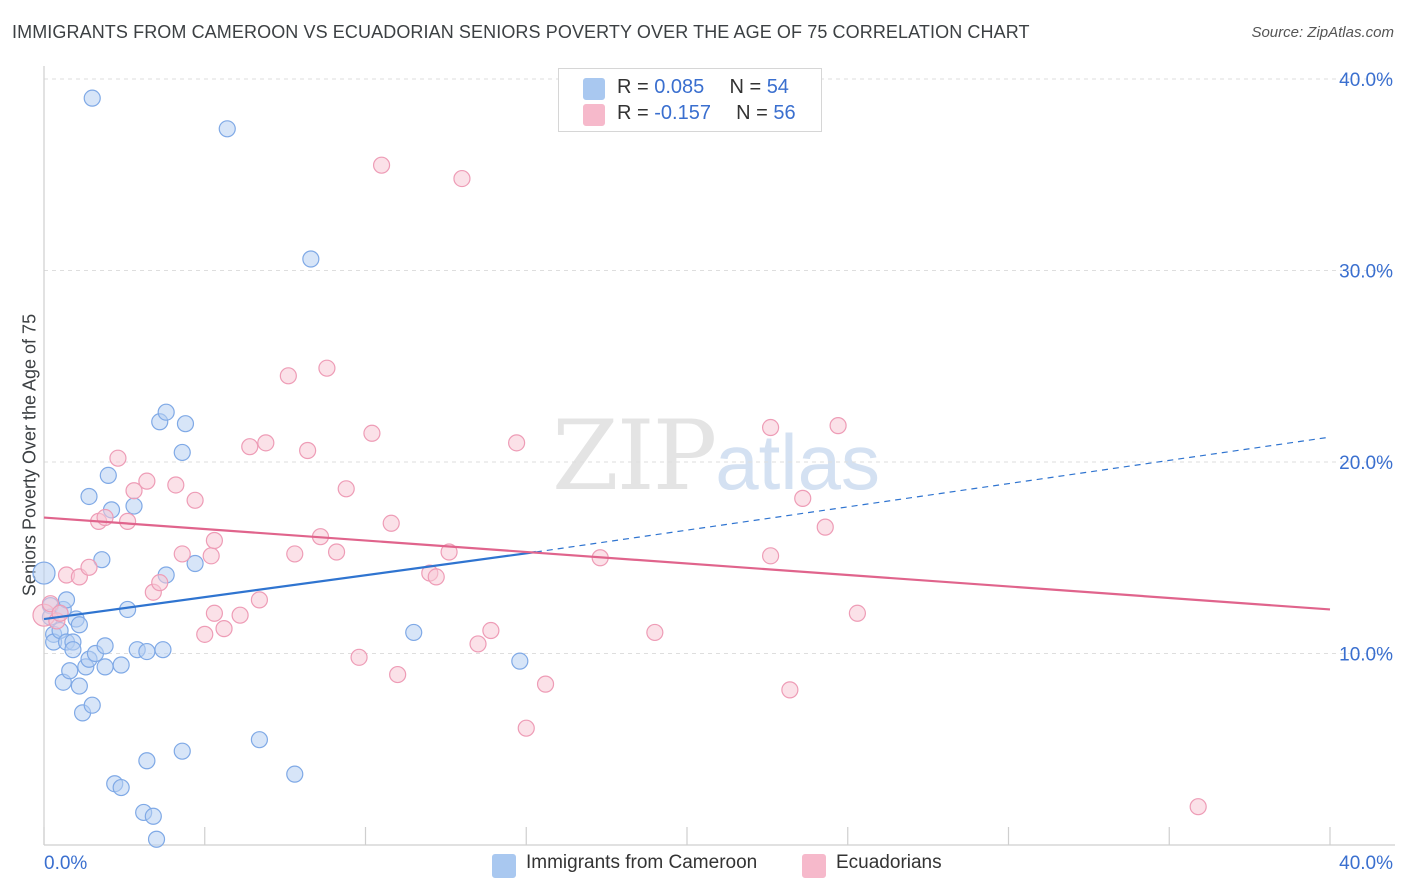 The image size is (1406, 892). What do you see at coordinates (687, 563) in the screenshot?
I see `trendline-ecuadorians` at bounding box center [687, 563].